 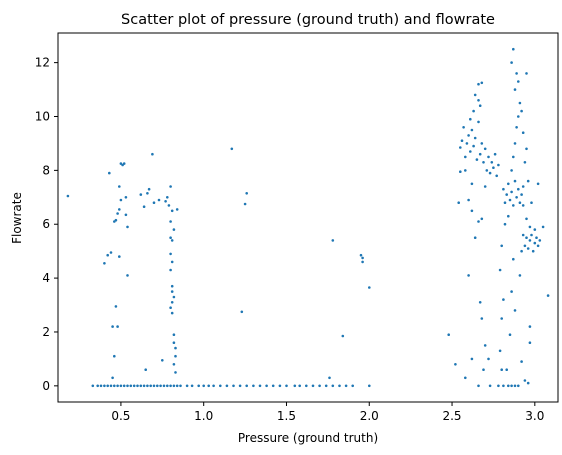 I want to click on y-tick-label: 6, so click(x=46, y=224).